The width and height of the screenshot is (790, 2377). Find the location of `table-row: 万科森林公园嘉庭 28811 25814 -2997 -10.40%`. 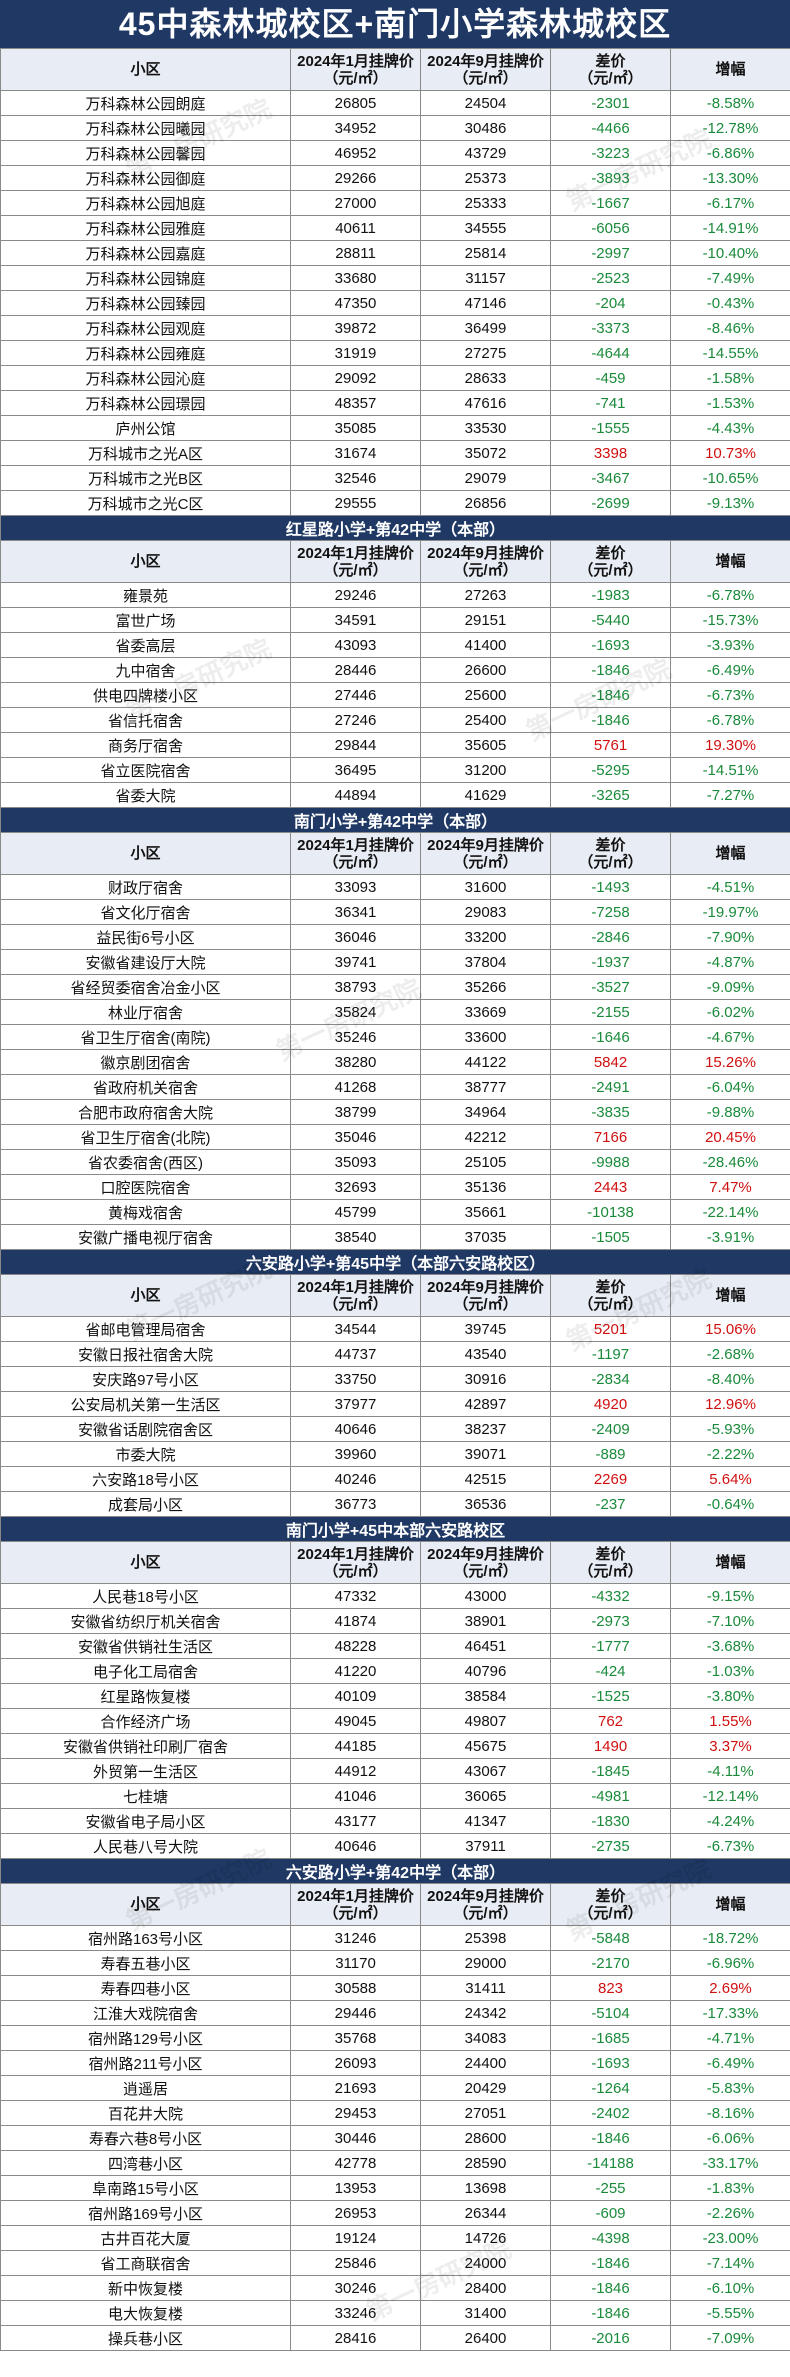

table-row: 万科森林公园嘉庭 28811 25814 -2997 -10.40% is located at coordinates (395, 253).